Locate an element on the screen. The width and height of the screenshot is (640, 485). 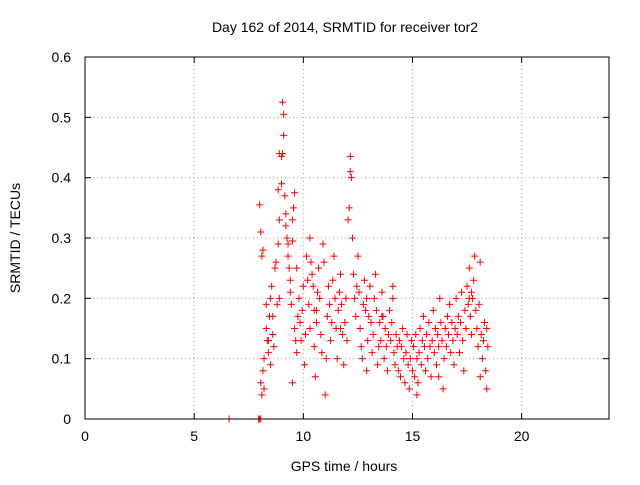
y-tick-label: 0 is located at coordinates (67, 419).